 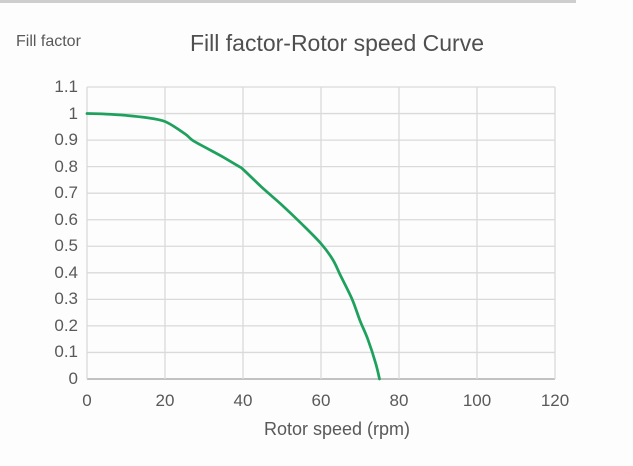 I want to click on x-tick-label: 20, so click(x=165, y=400).